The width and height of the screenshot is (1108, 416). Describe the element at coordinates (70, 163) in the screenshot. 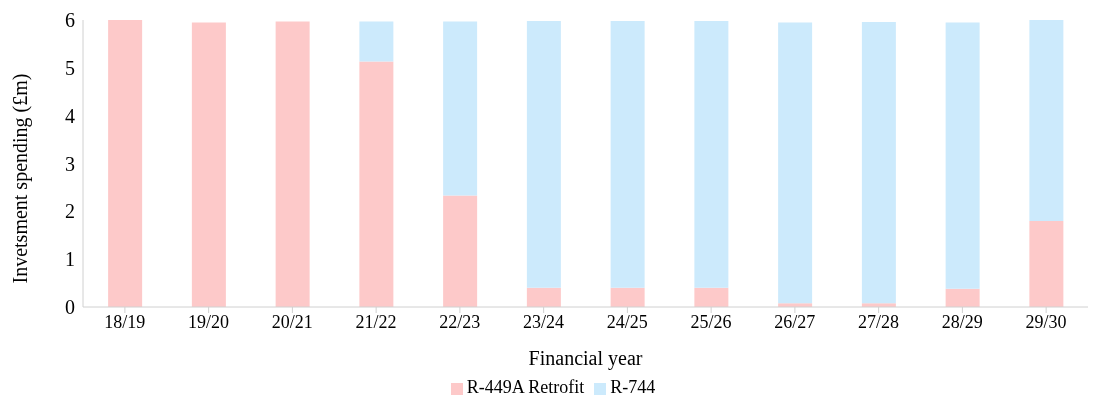

I see `y-tick-label: 3` at that location.